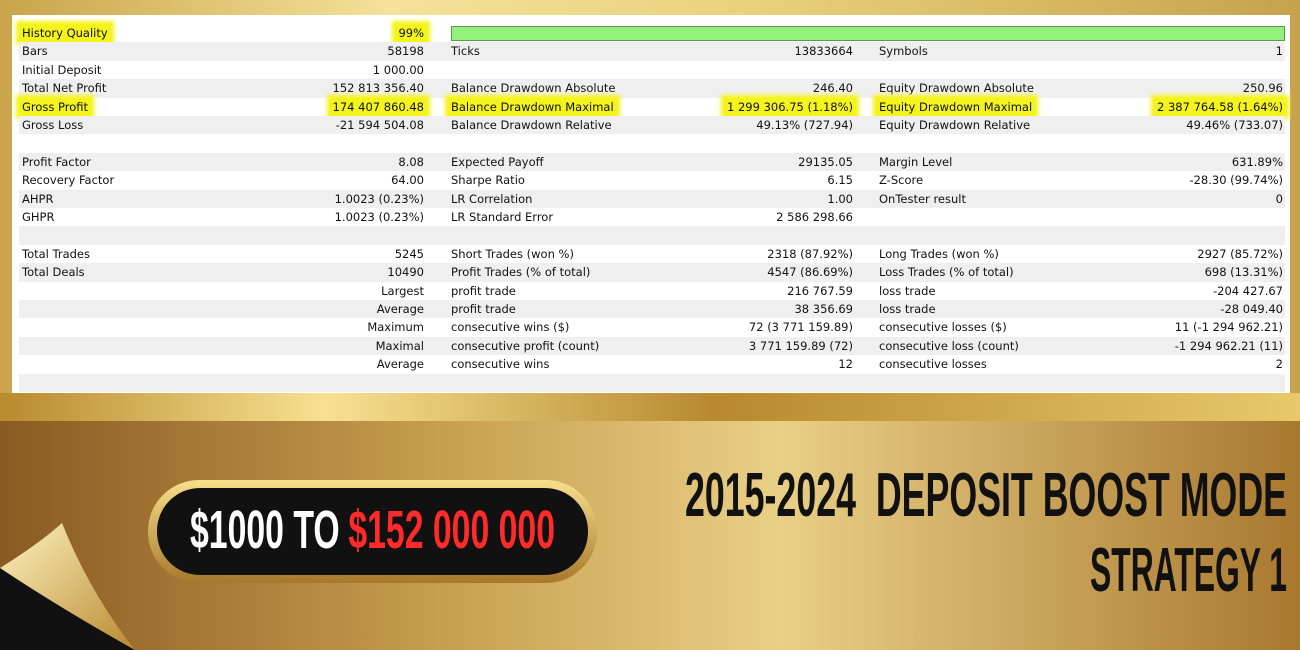  What do you see at coordinates (939, 253) in the screenshot?
I see `row-label: Long Trades (won %)` at bounding box center [939, 253].